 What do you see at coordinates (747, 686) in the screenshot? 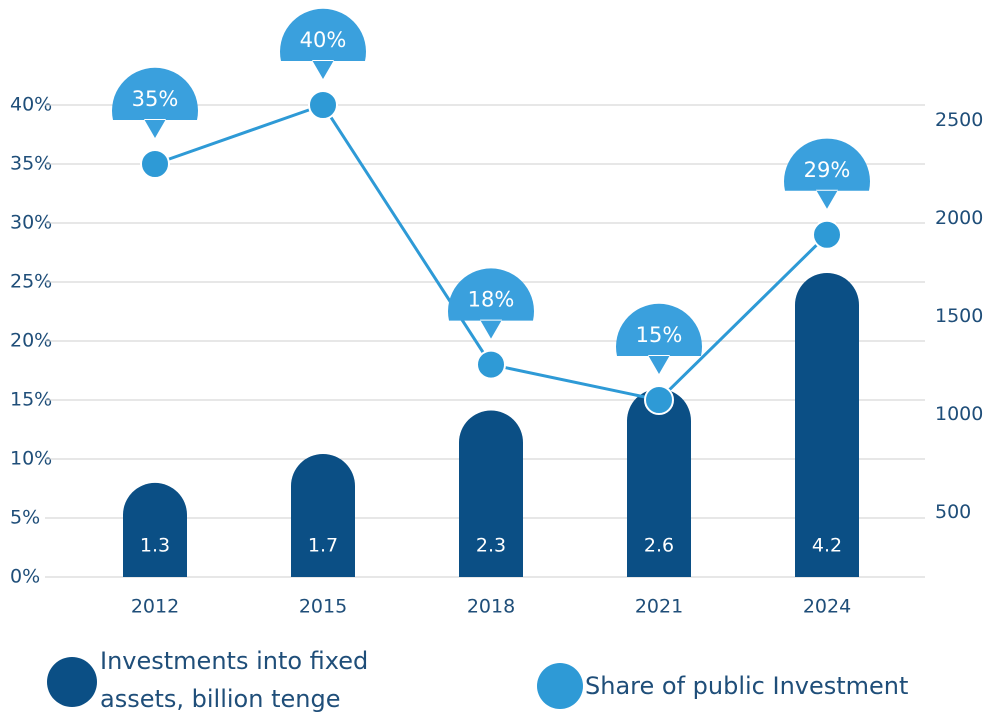
I see `legend-label: Share of public Investment` at bounding box center [747, 686].